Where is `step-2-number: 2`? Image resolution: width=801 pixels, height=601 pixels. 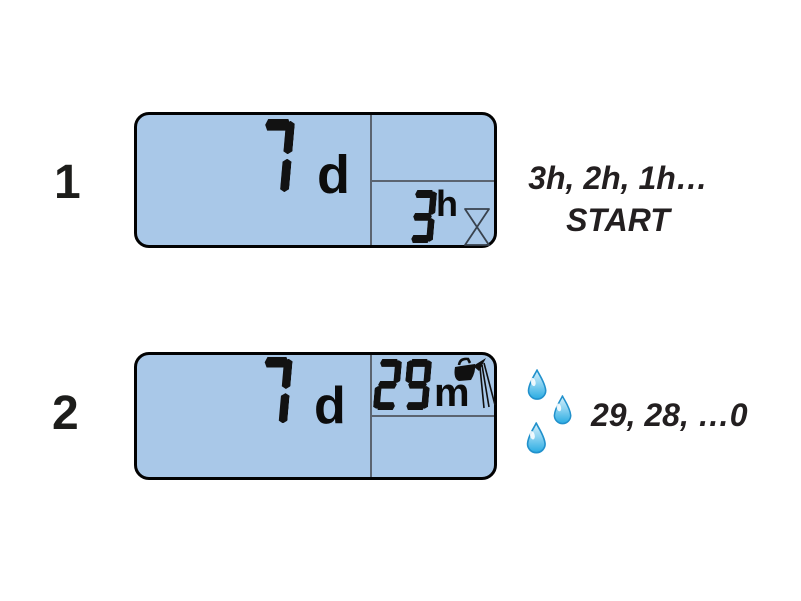
step-2-number: 2 is located at coordinates (65, 413).